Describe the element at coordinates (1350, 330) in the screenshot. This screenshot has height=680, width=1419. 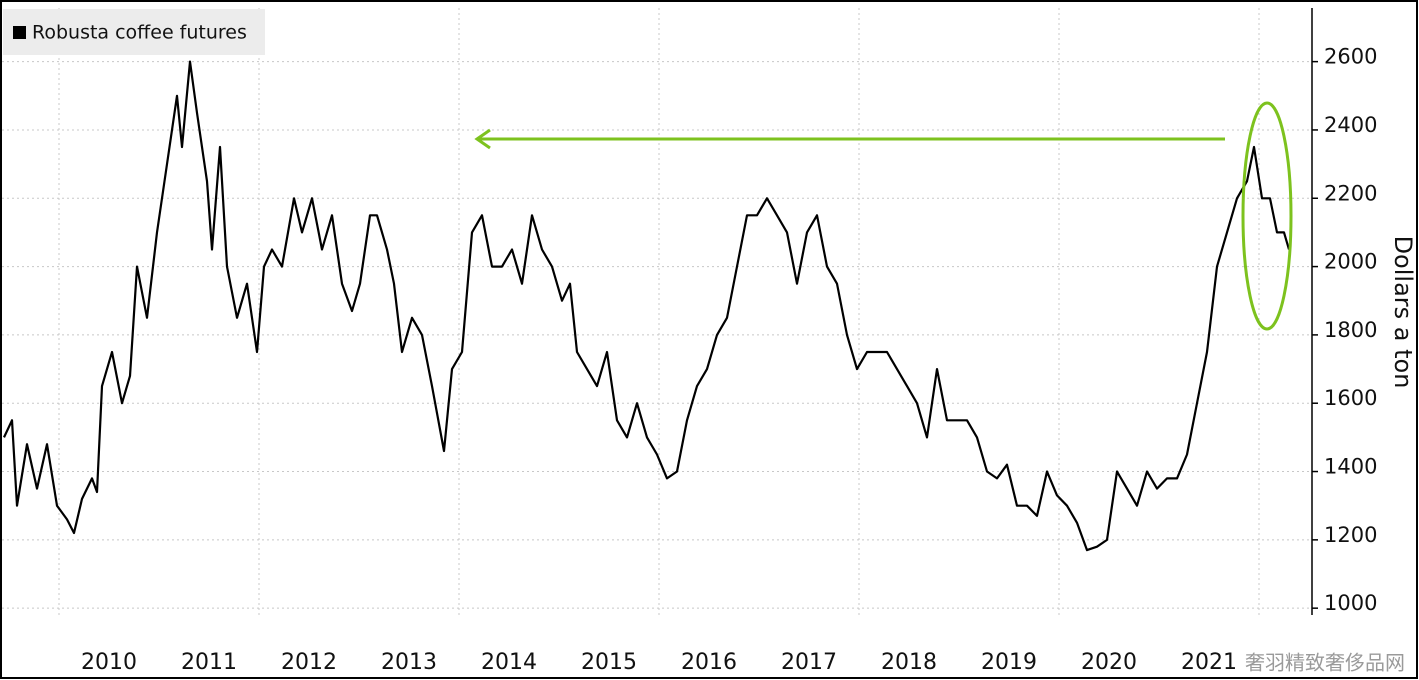
I see `y-tick-label: 1800` at that location.